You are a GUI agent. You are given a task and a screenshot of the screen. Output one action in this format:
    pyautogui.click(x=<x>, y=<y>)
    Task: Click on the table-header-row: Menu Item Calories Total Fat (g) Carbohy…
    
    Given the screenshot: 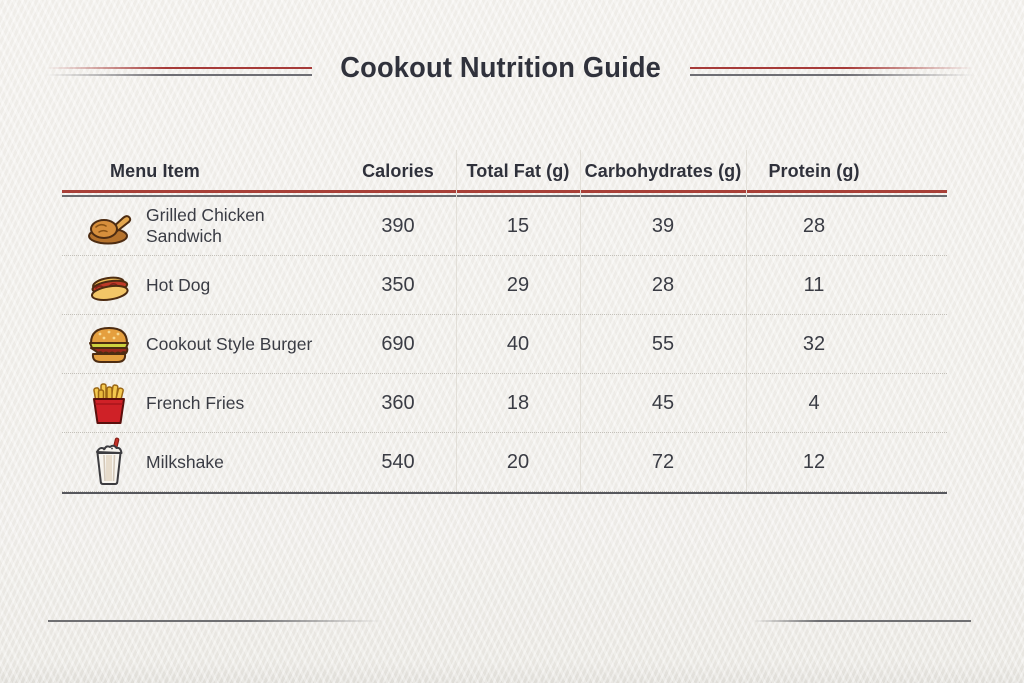 What is the action you would take?
    pyautogui.click(x=504, y=170)
    